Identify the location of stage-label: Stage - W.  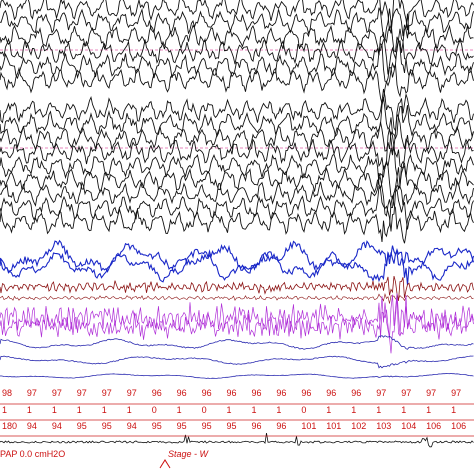
(189, 454).